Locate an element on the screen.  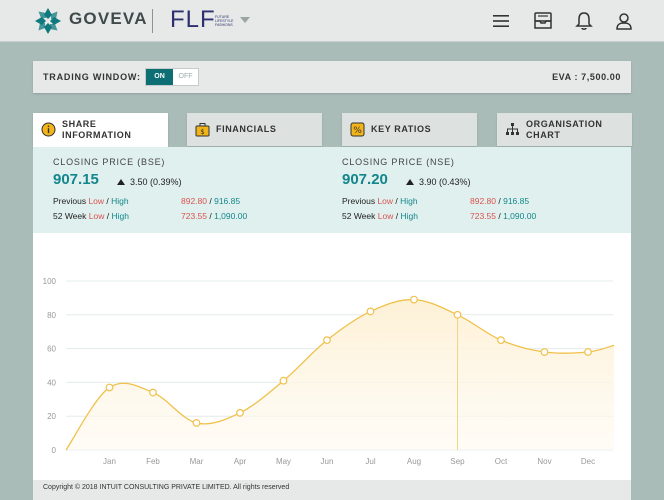
x-tick-label: Dec is located at coordinates (588, 461).